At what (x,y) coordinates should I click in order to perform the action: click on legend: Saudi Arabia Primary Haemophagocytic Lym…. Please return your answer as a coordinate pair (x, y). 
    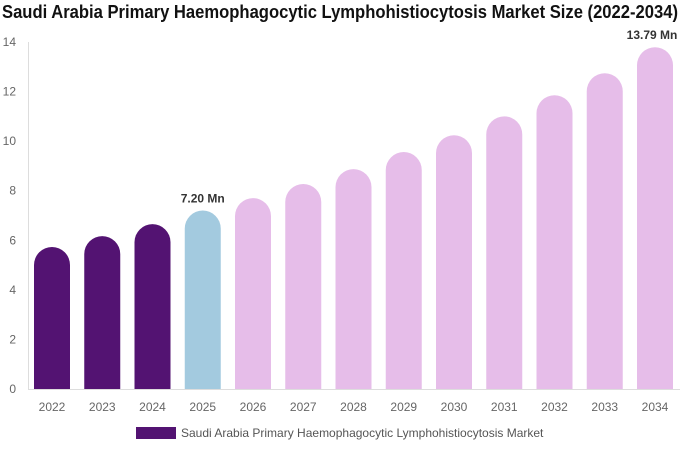
    Looking at the image, I should click on (340, 433).